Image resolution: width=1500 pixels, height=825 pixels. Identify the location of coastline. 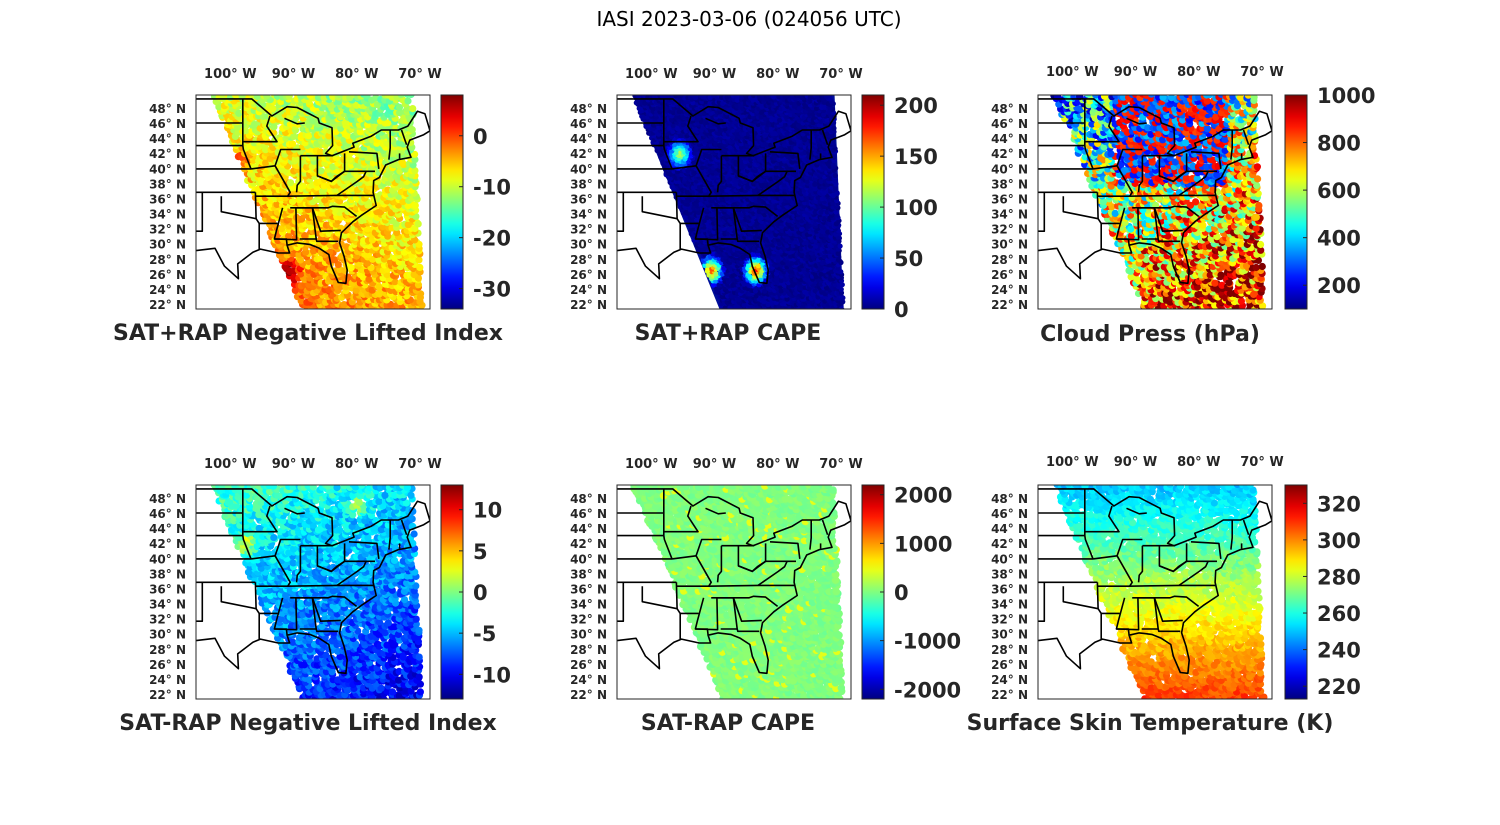
(313, 191).